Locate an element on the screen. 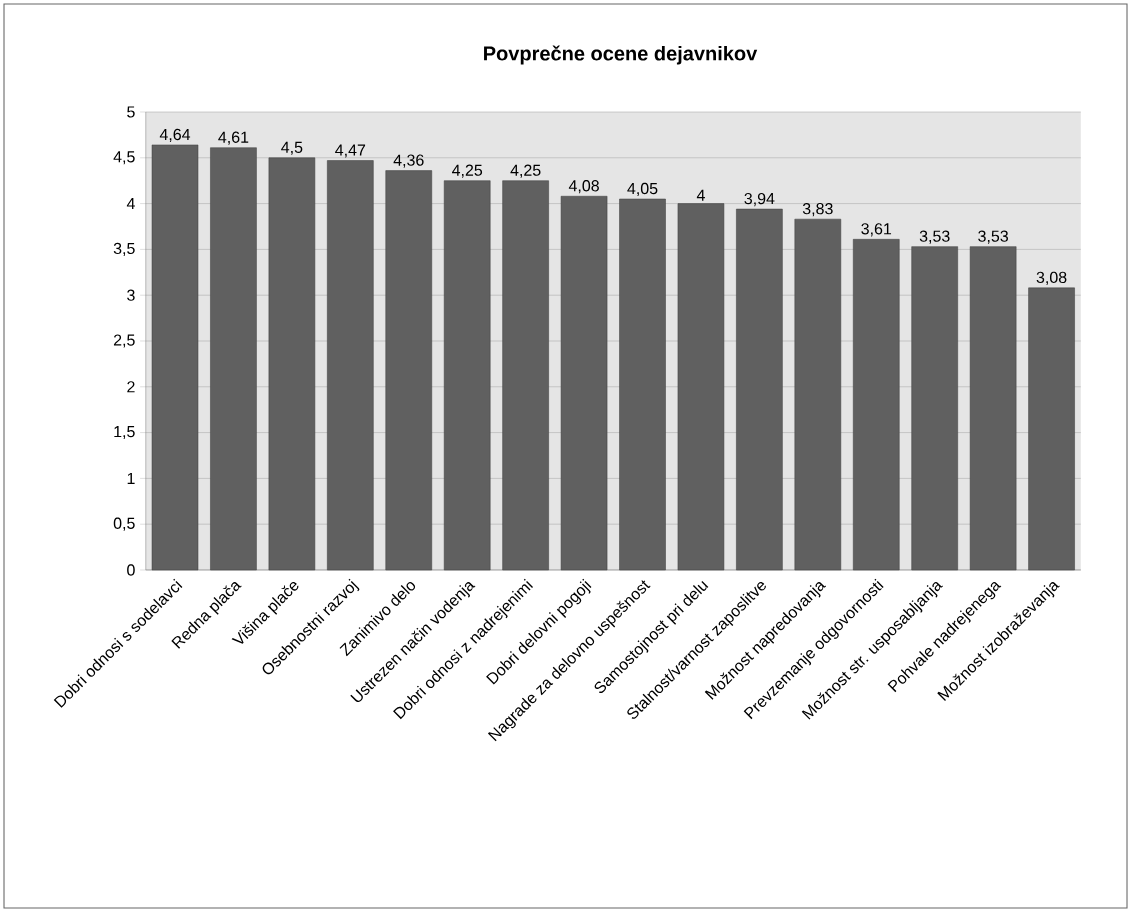  y-tick-label: 2 is located at coordinates (131, 387).